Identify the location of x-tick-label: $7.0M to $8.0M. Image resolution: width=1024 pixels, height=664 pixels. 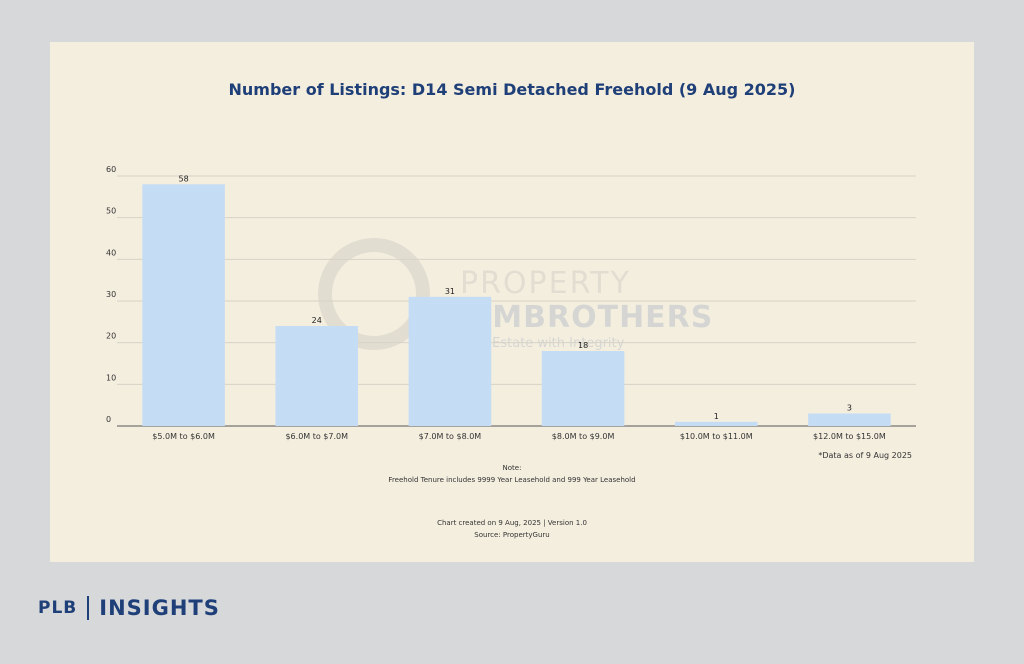
(450, 436).